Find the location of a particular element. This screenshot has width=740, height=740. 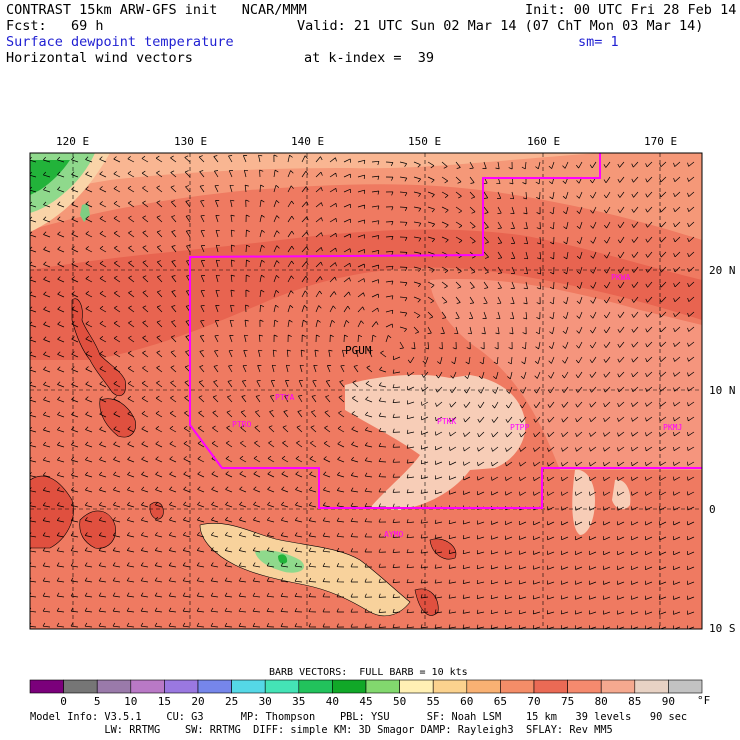

station-pkwa: PKWA is located at coordinates (621, 277).